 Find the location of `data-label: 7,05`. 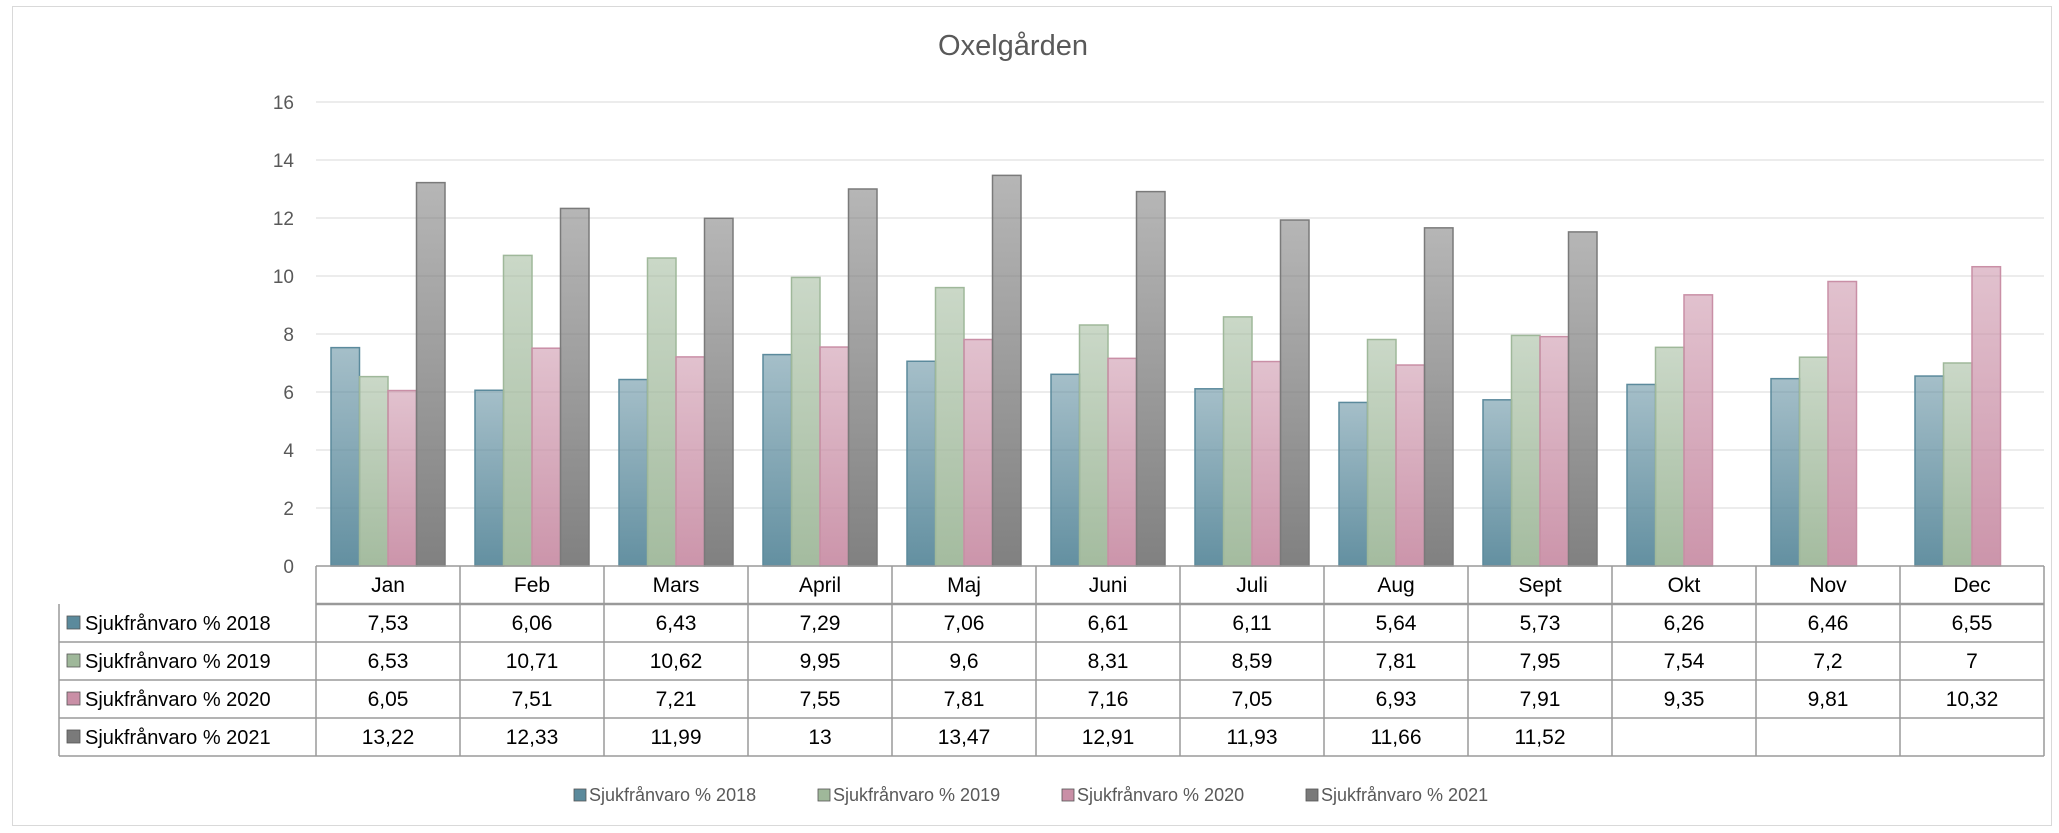

data-label: 7,05 is located at coordinates (1252, 699).